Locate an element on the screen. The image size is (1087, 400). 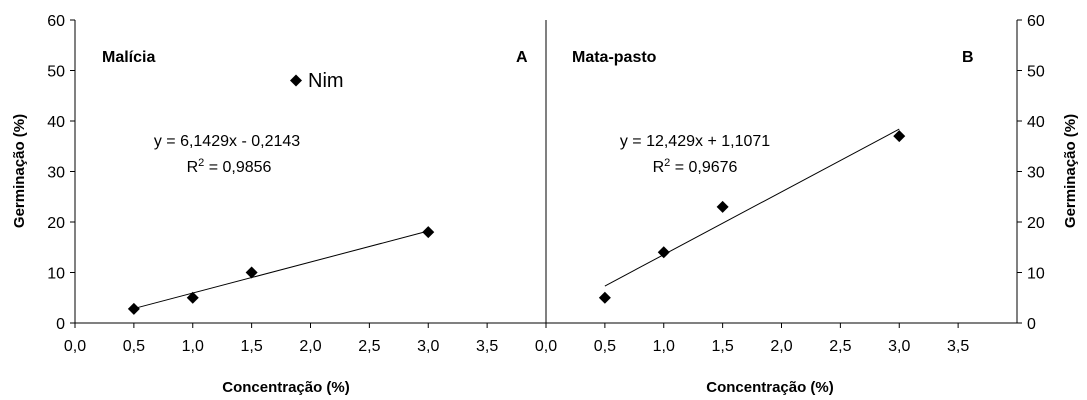
panel-a-x-tick-label: 2,5 is located at coordinates (369, 346).